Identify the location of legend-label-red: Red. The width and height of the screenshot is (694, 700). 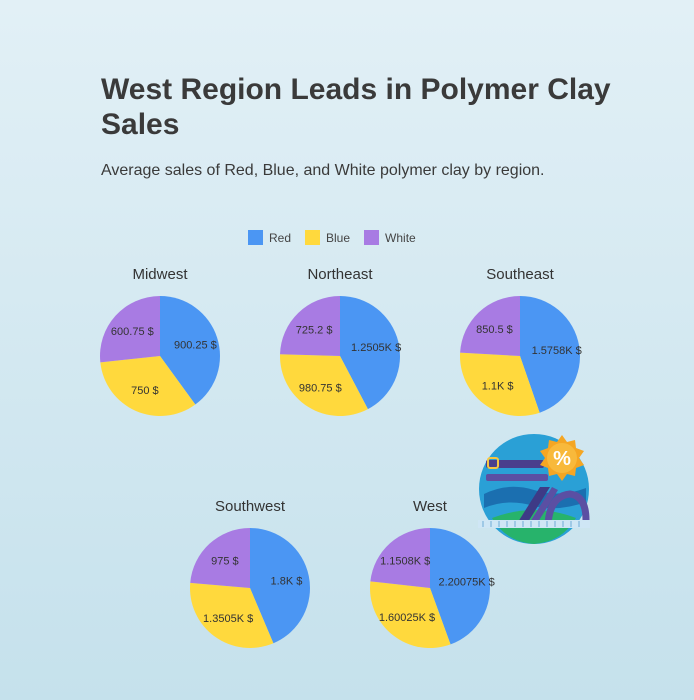
(280, 237).